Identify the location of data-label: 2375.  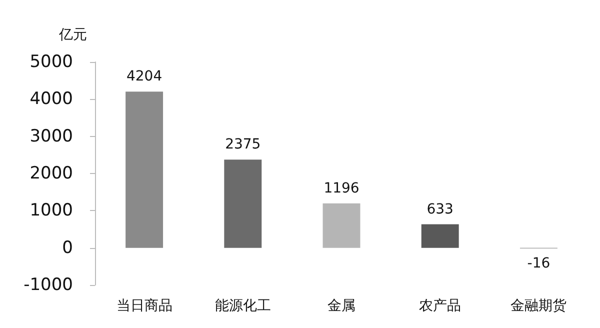
(243, 144).